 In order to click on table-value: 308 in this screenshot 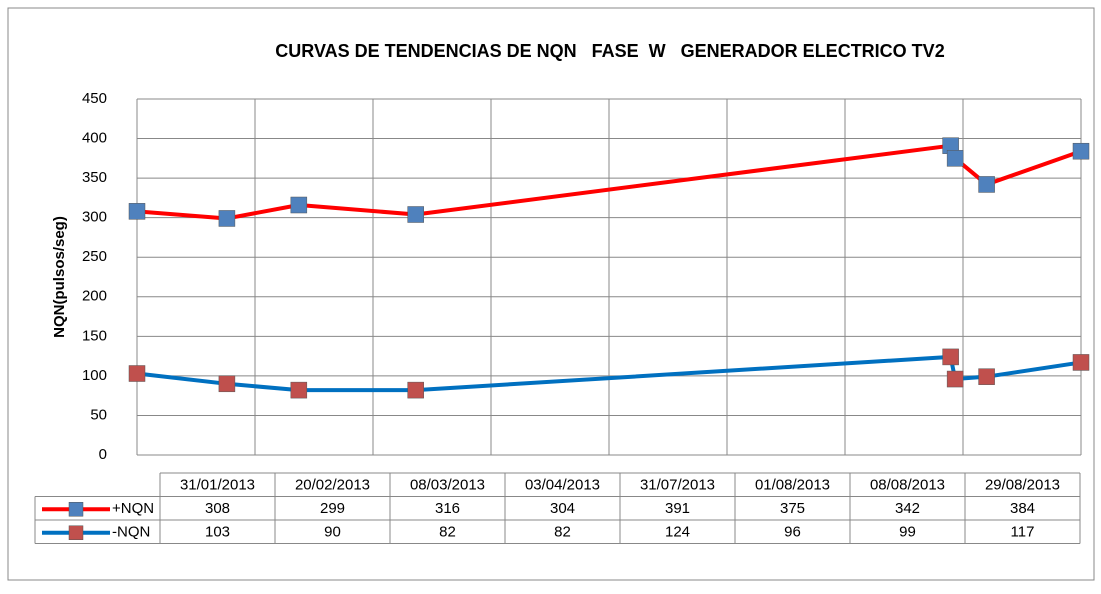, I will do `click(217, 508)`.